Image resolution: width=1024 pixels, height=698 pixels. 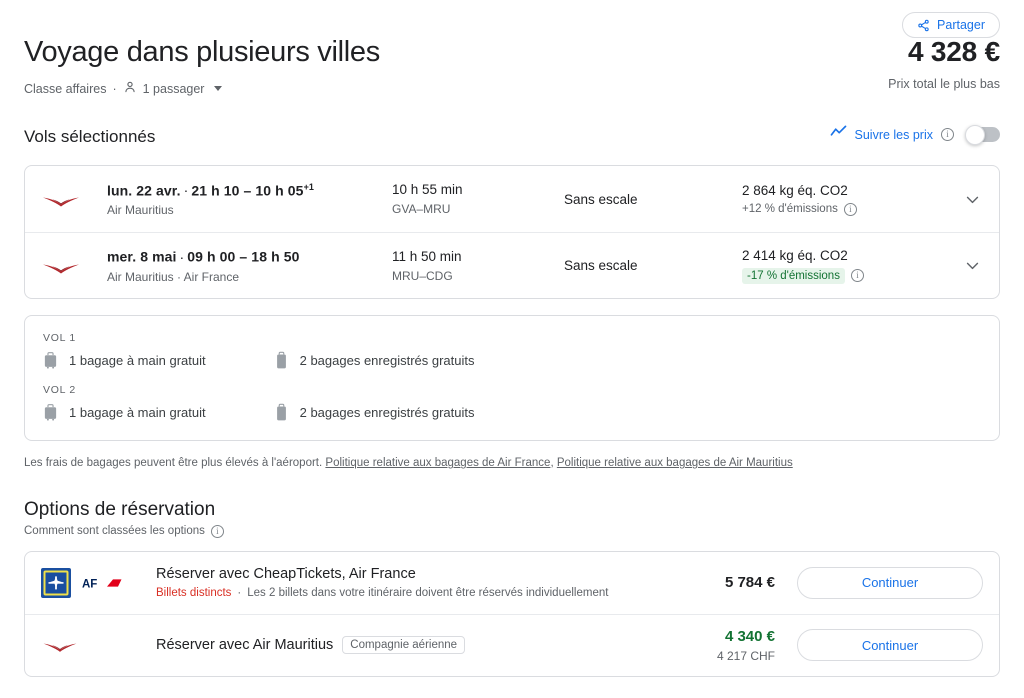 What do you see at coordinates (795, 190) in the screenshot?
I see `flight-co2: 2 864 kg éq. CO2` at bounding box center [795, 190].